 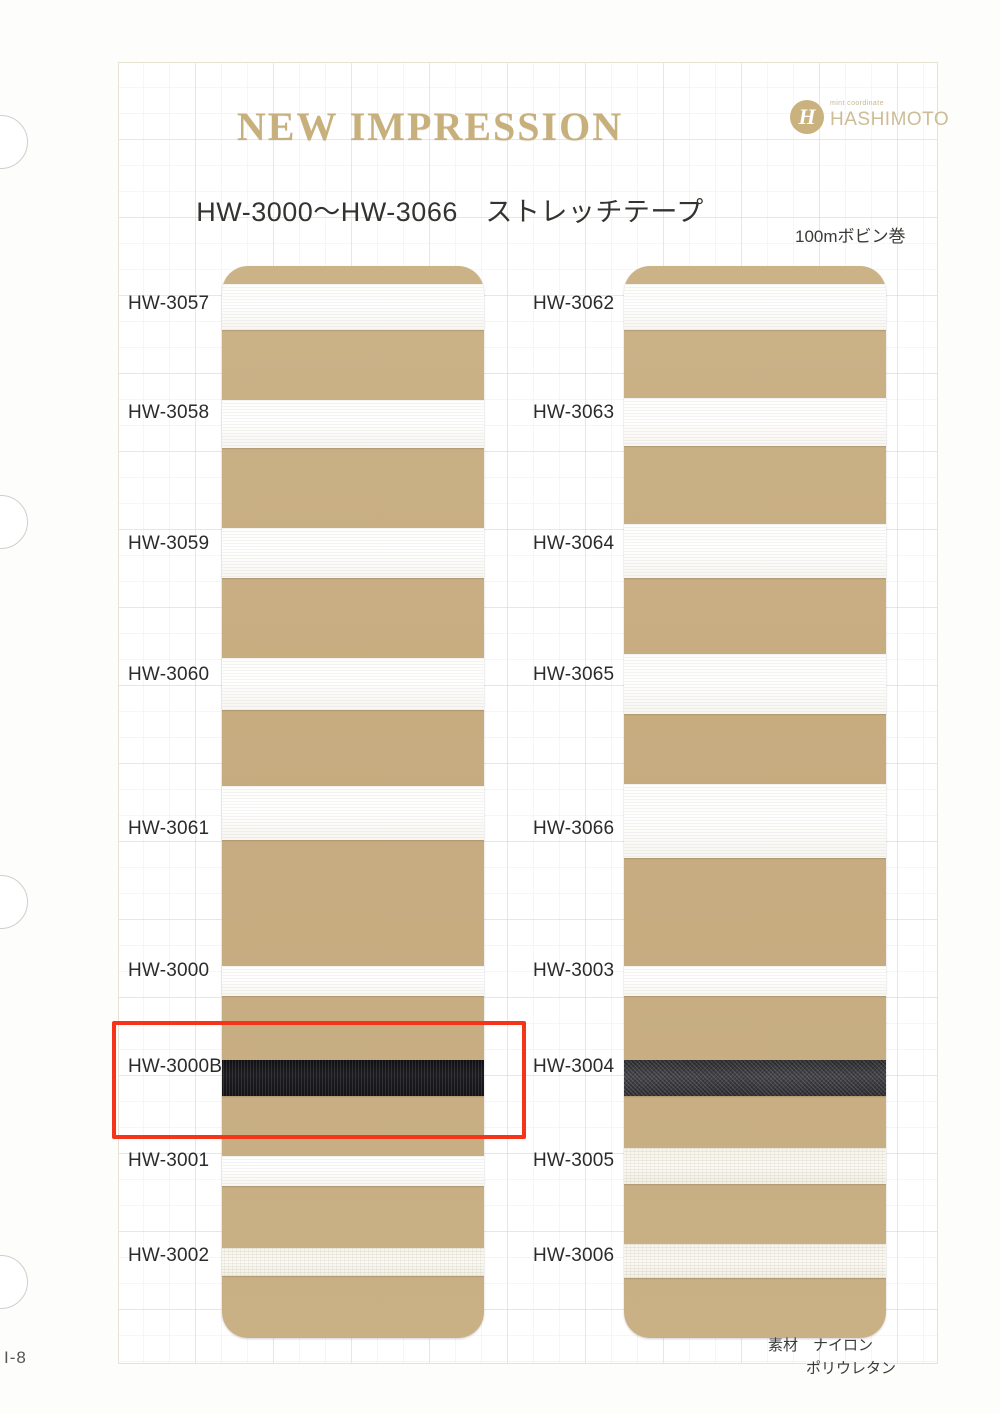 I want to click on logo-mark-letter: H, so click(x=807, y=116).